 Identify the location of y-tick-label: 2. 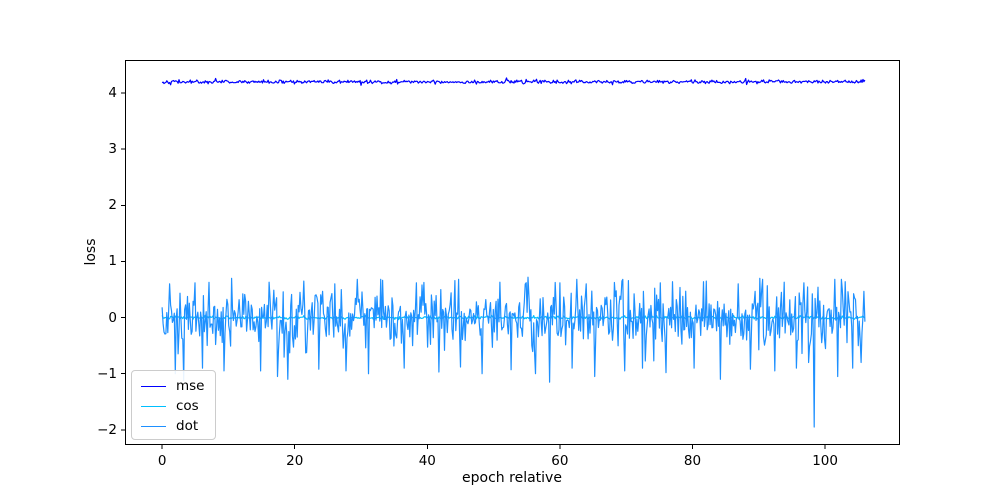
(112, 205).